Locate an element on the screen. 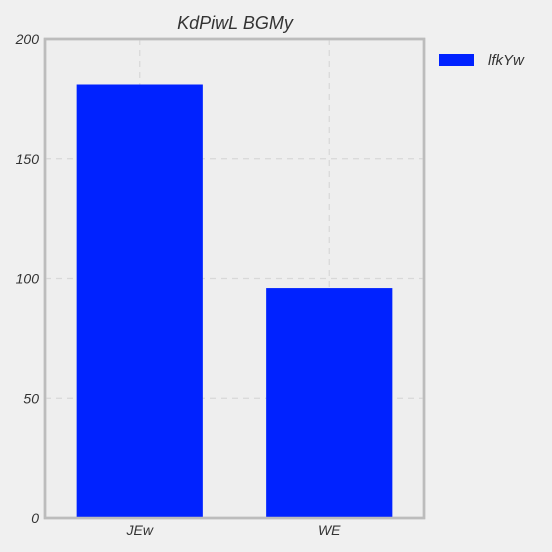 The image size is (552, 552). legend-label: lfkYw is located at coordinates (506, 60).